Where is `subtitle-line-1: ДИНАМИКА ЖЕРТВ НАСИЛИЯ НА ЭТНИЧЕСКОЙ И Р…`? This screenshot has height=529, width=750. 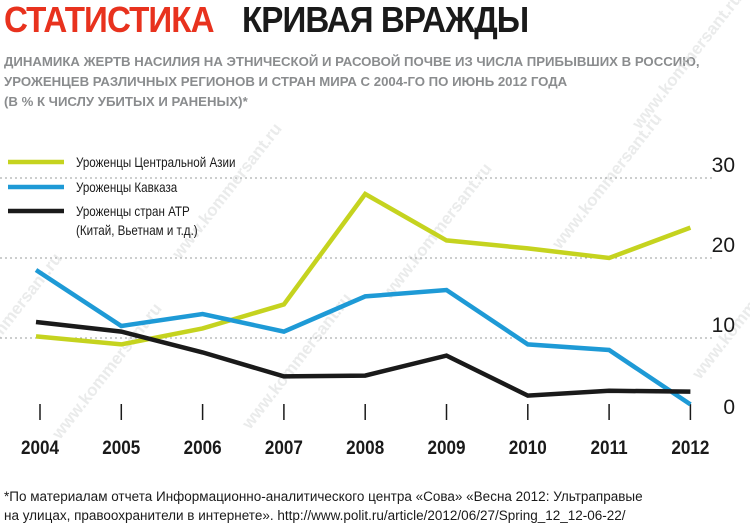
subtitle-line-1: ДИНАМИКА ЖЕРТВ НАСИЛИЯ НА ЭТНИЧЕСКОЙ И Р… is located at coordinates (352, 61).